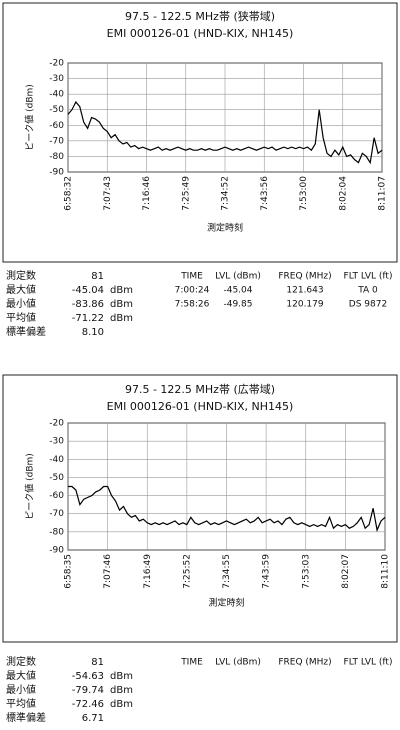 This screenshot has width=400, height=730. What do you see at coordinates (93, 718) in the screenshot?
I see `stat-value: 6.71` at bounding box center [93, 718].